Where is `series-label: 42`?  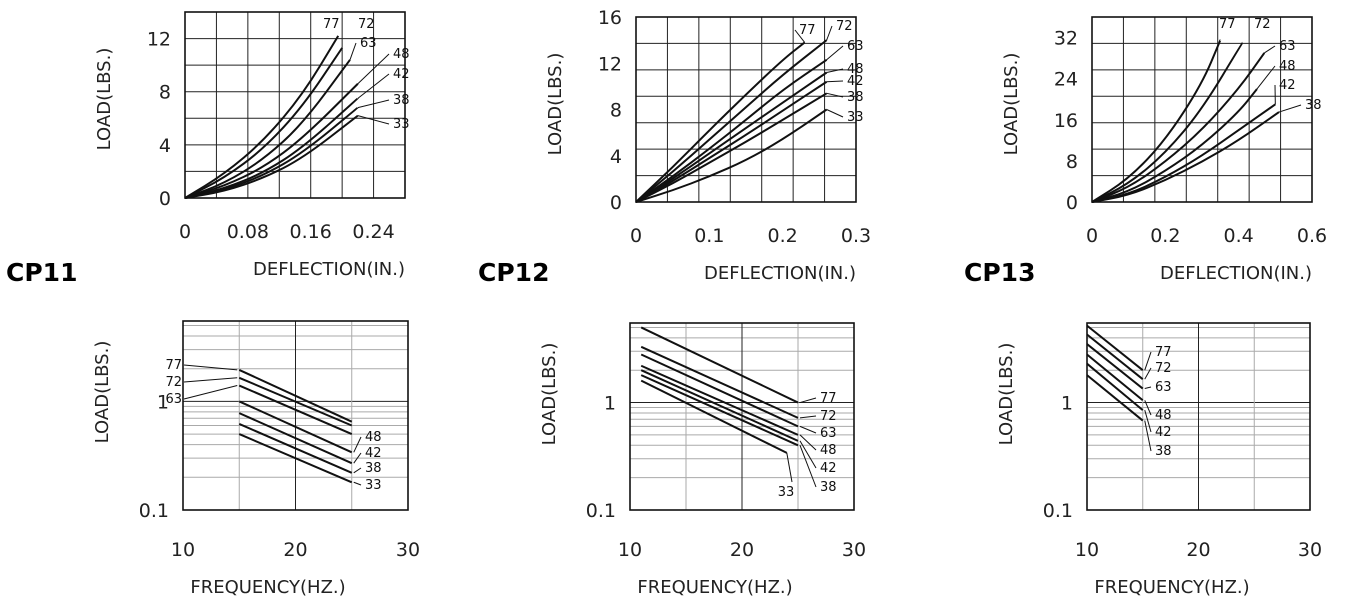 series-label: 42 is located at coordinates (828, 468).